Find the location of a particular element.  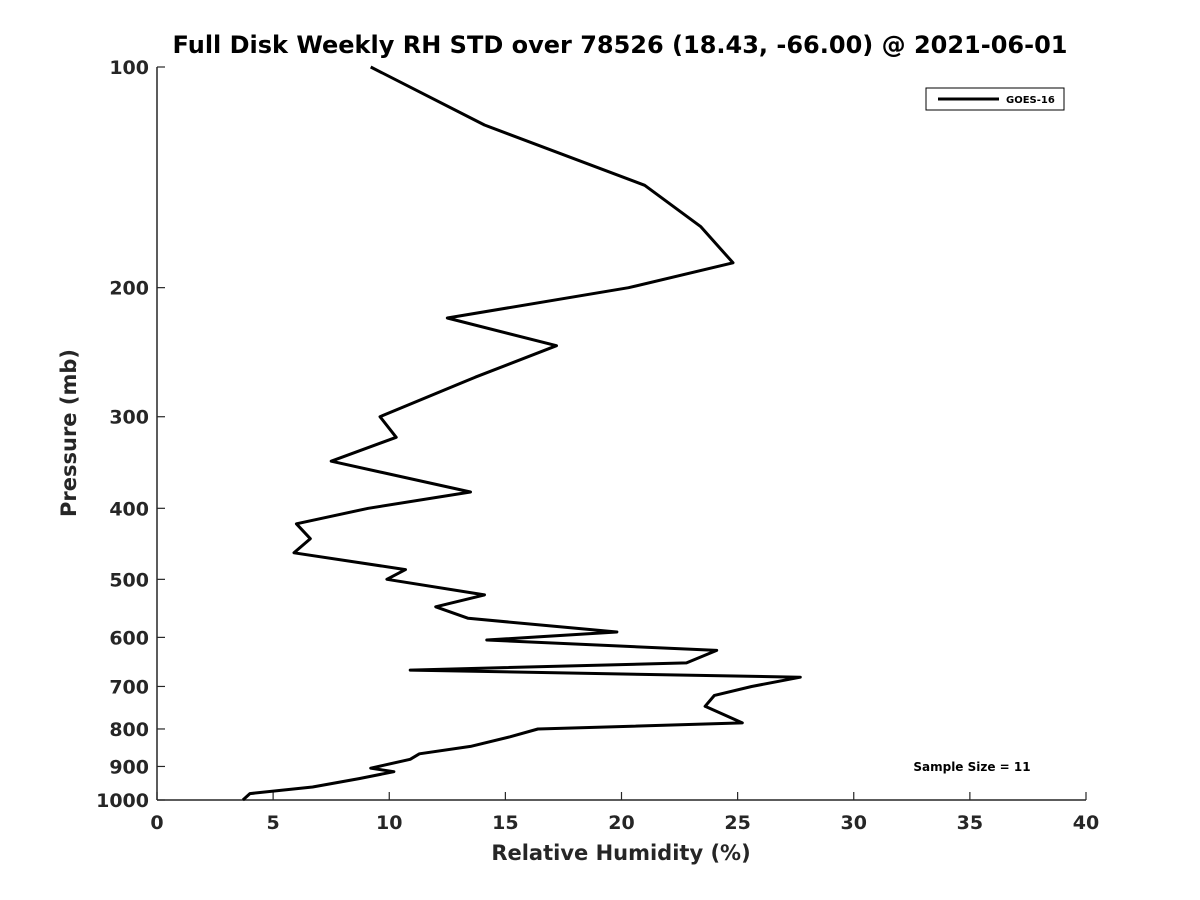

y-tick-label: 700 is located at coordinates (129, 687).